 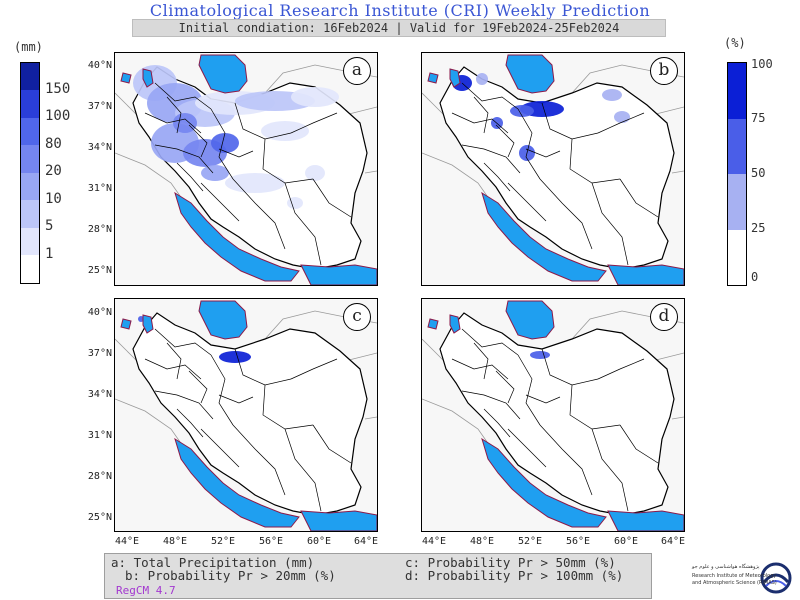 I want to click on lon-label-left-44: 44°E, so click(x=127, y=541).